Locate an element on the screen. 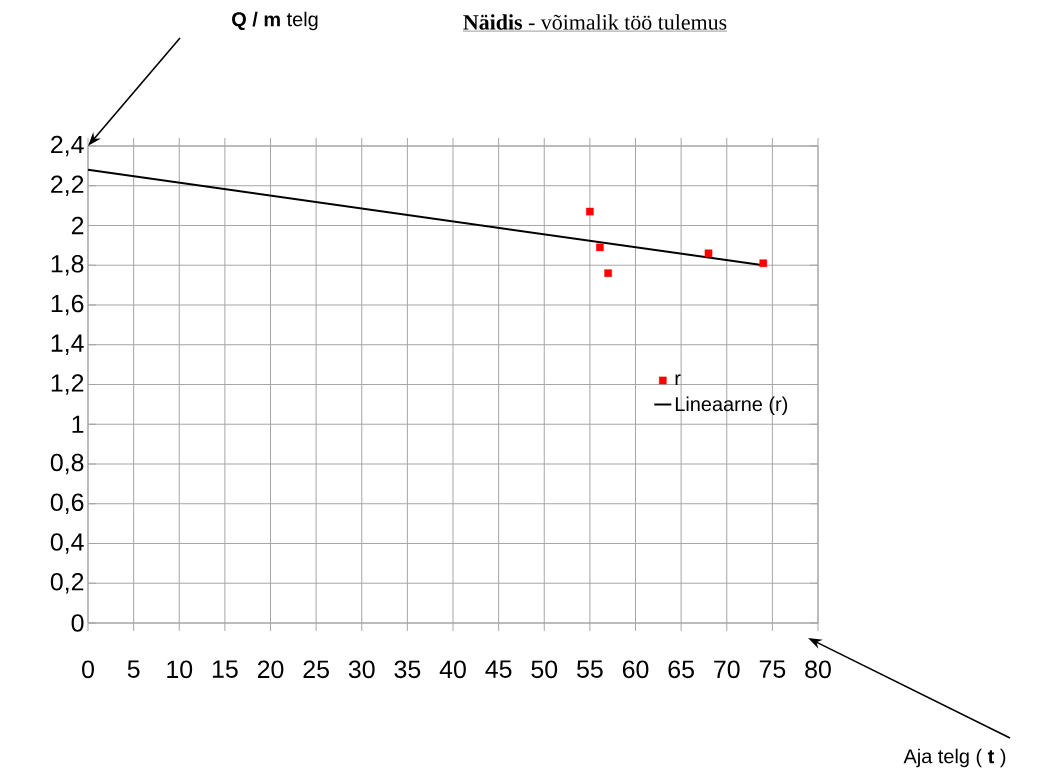  legend-label: Lineaarne (r) is located at coordinates (731, 406).